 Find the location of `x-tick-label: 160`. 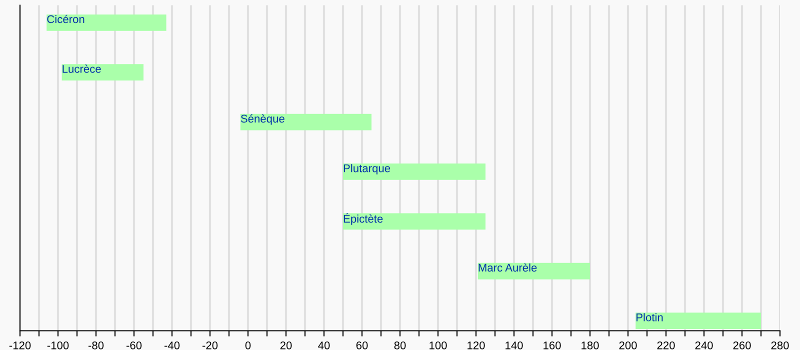

x-tick-label: 160 is located at coordinates (552, 345).